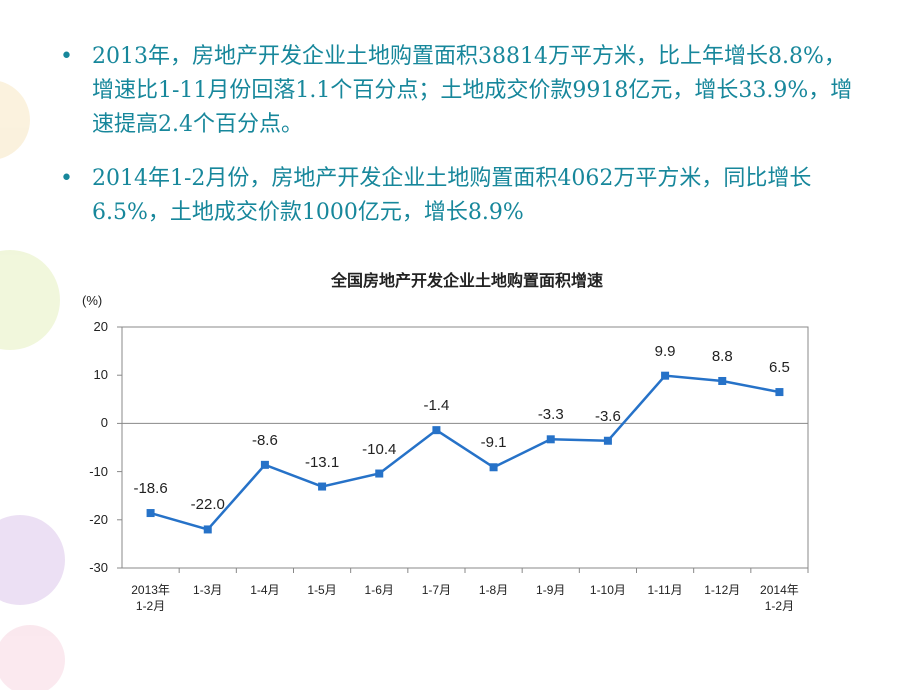  What do you see at coordinates (722, 590) in the screenshot?
I see `x-tick-label: 1-12月` at bounding box center [722, 590].